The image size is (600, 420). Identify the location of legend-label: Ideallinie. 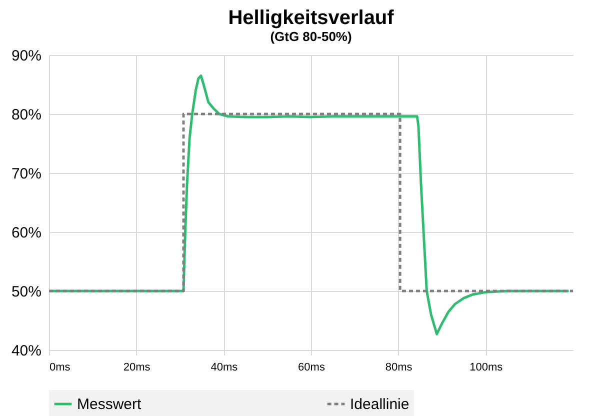
(380, 404).